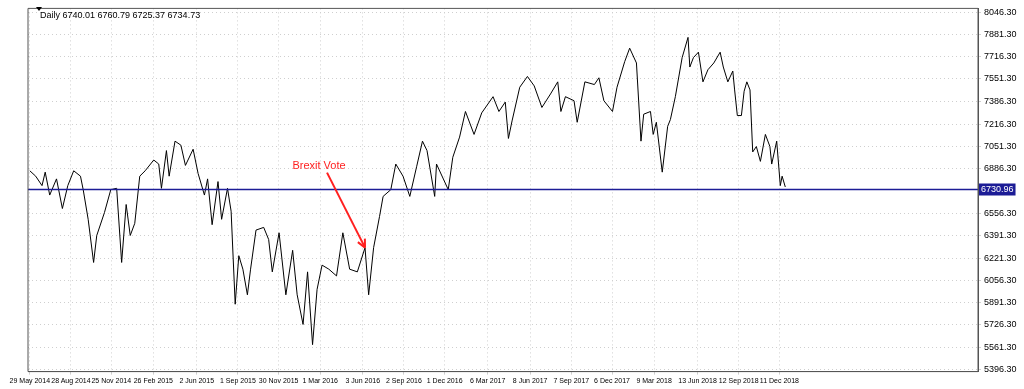 This screenshot has height=389, width=1024. I want to click on y-tick-label: 6221.30, so click(1000, 257).